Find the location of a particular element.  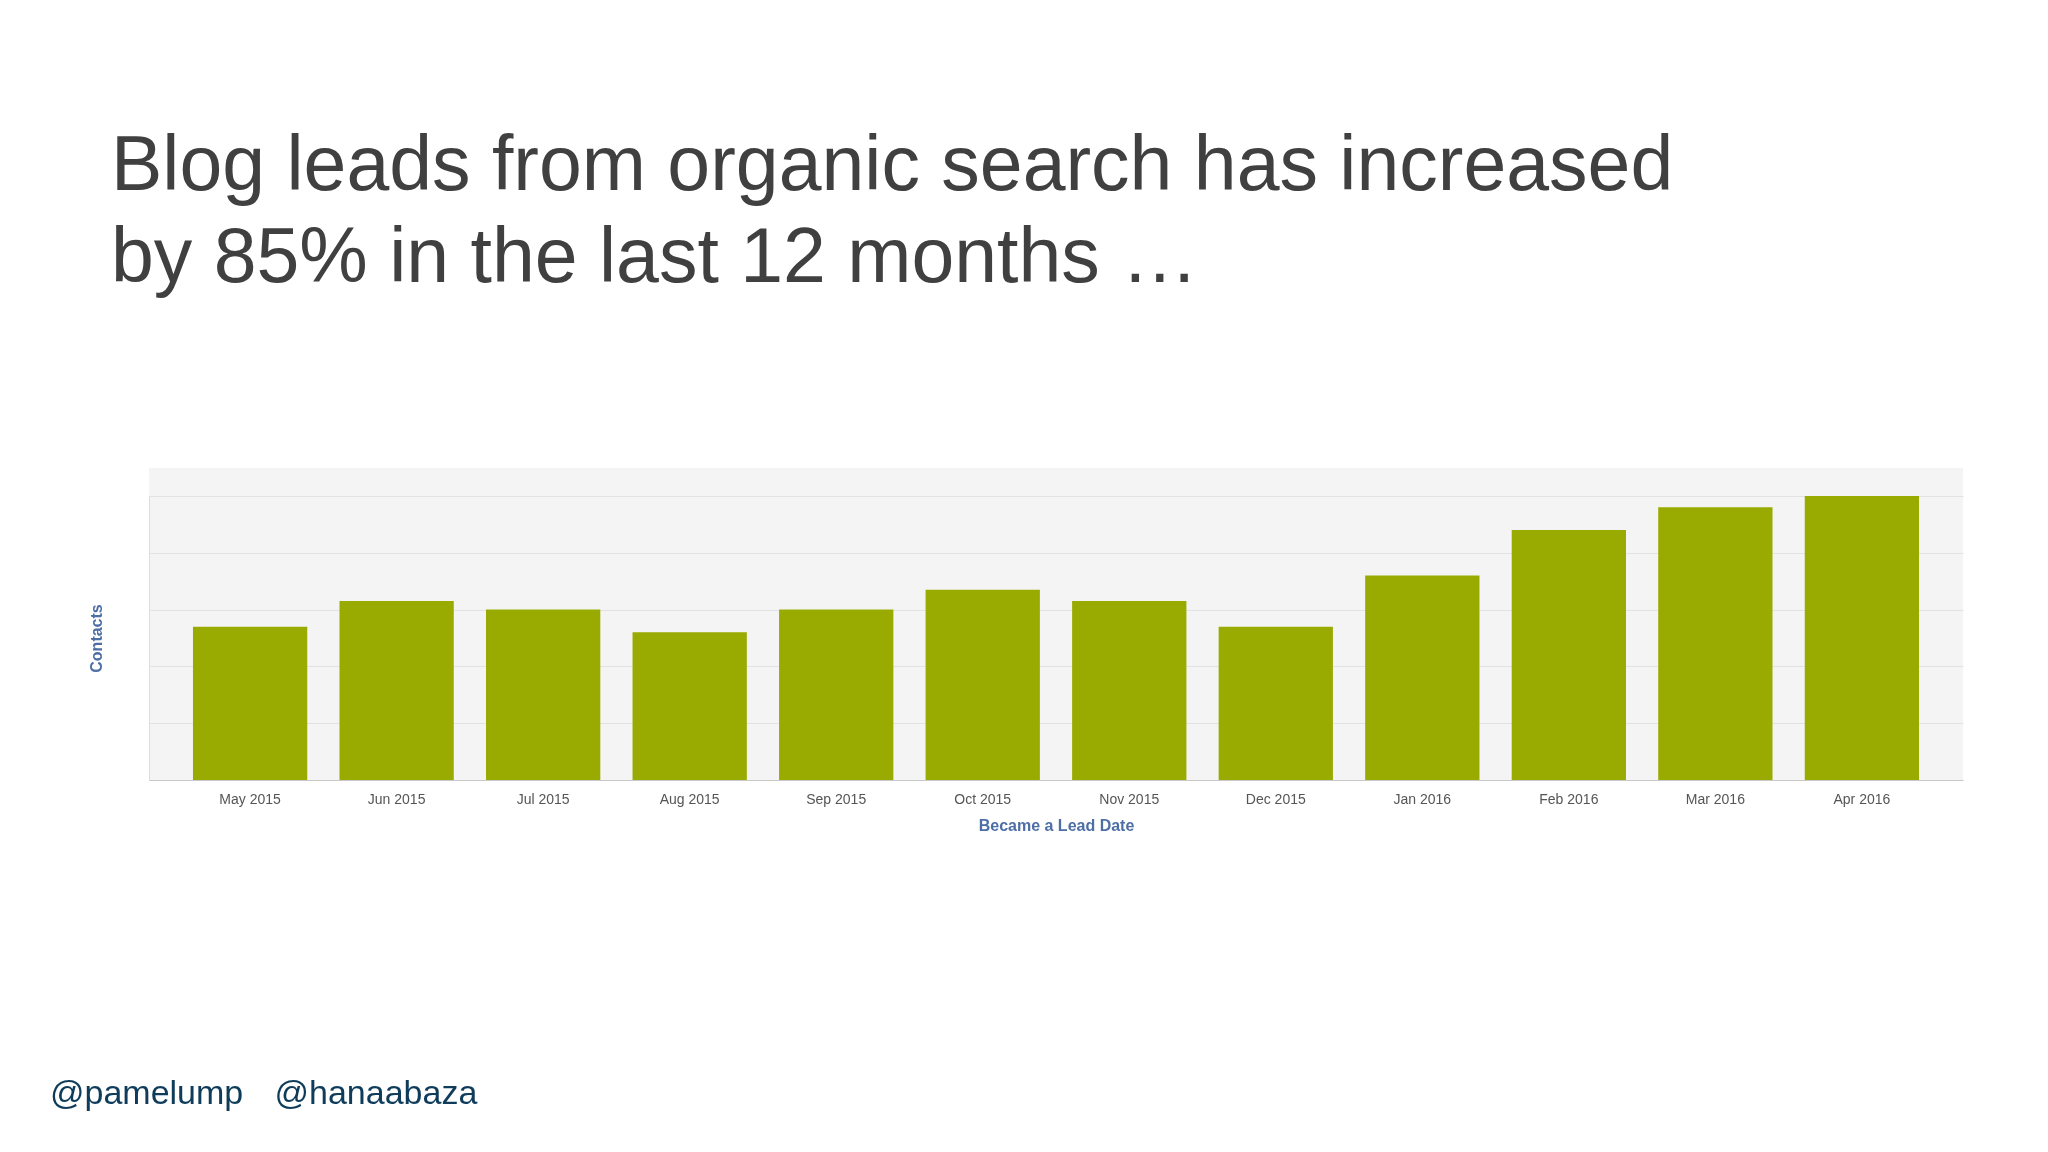

x-tick-label: Feb 2016 is located at coordinates (1569, 798).